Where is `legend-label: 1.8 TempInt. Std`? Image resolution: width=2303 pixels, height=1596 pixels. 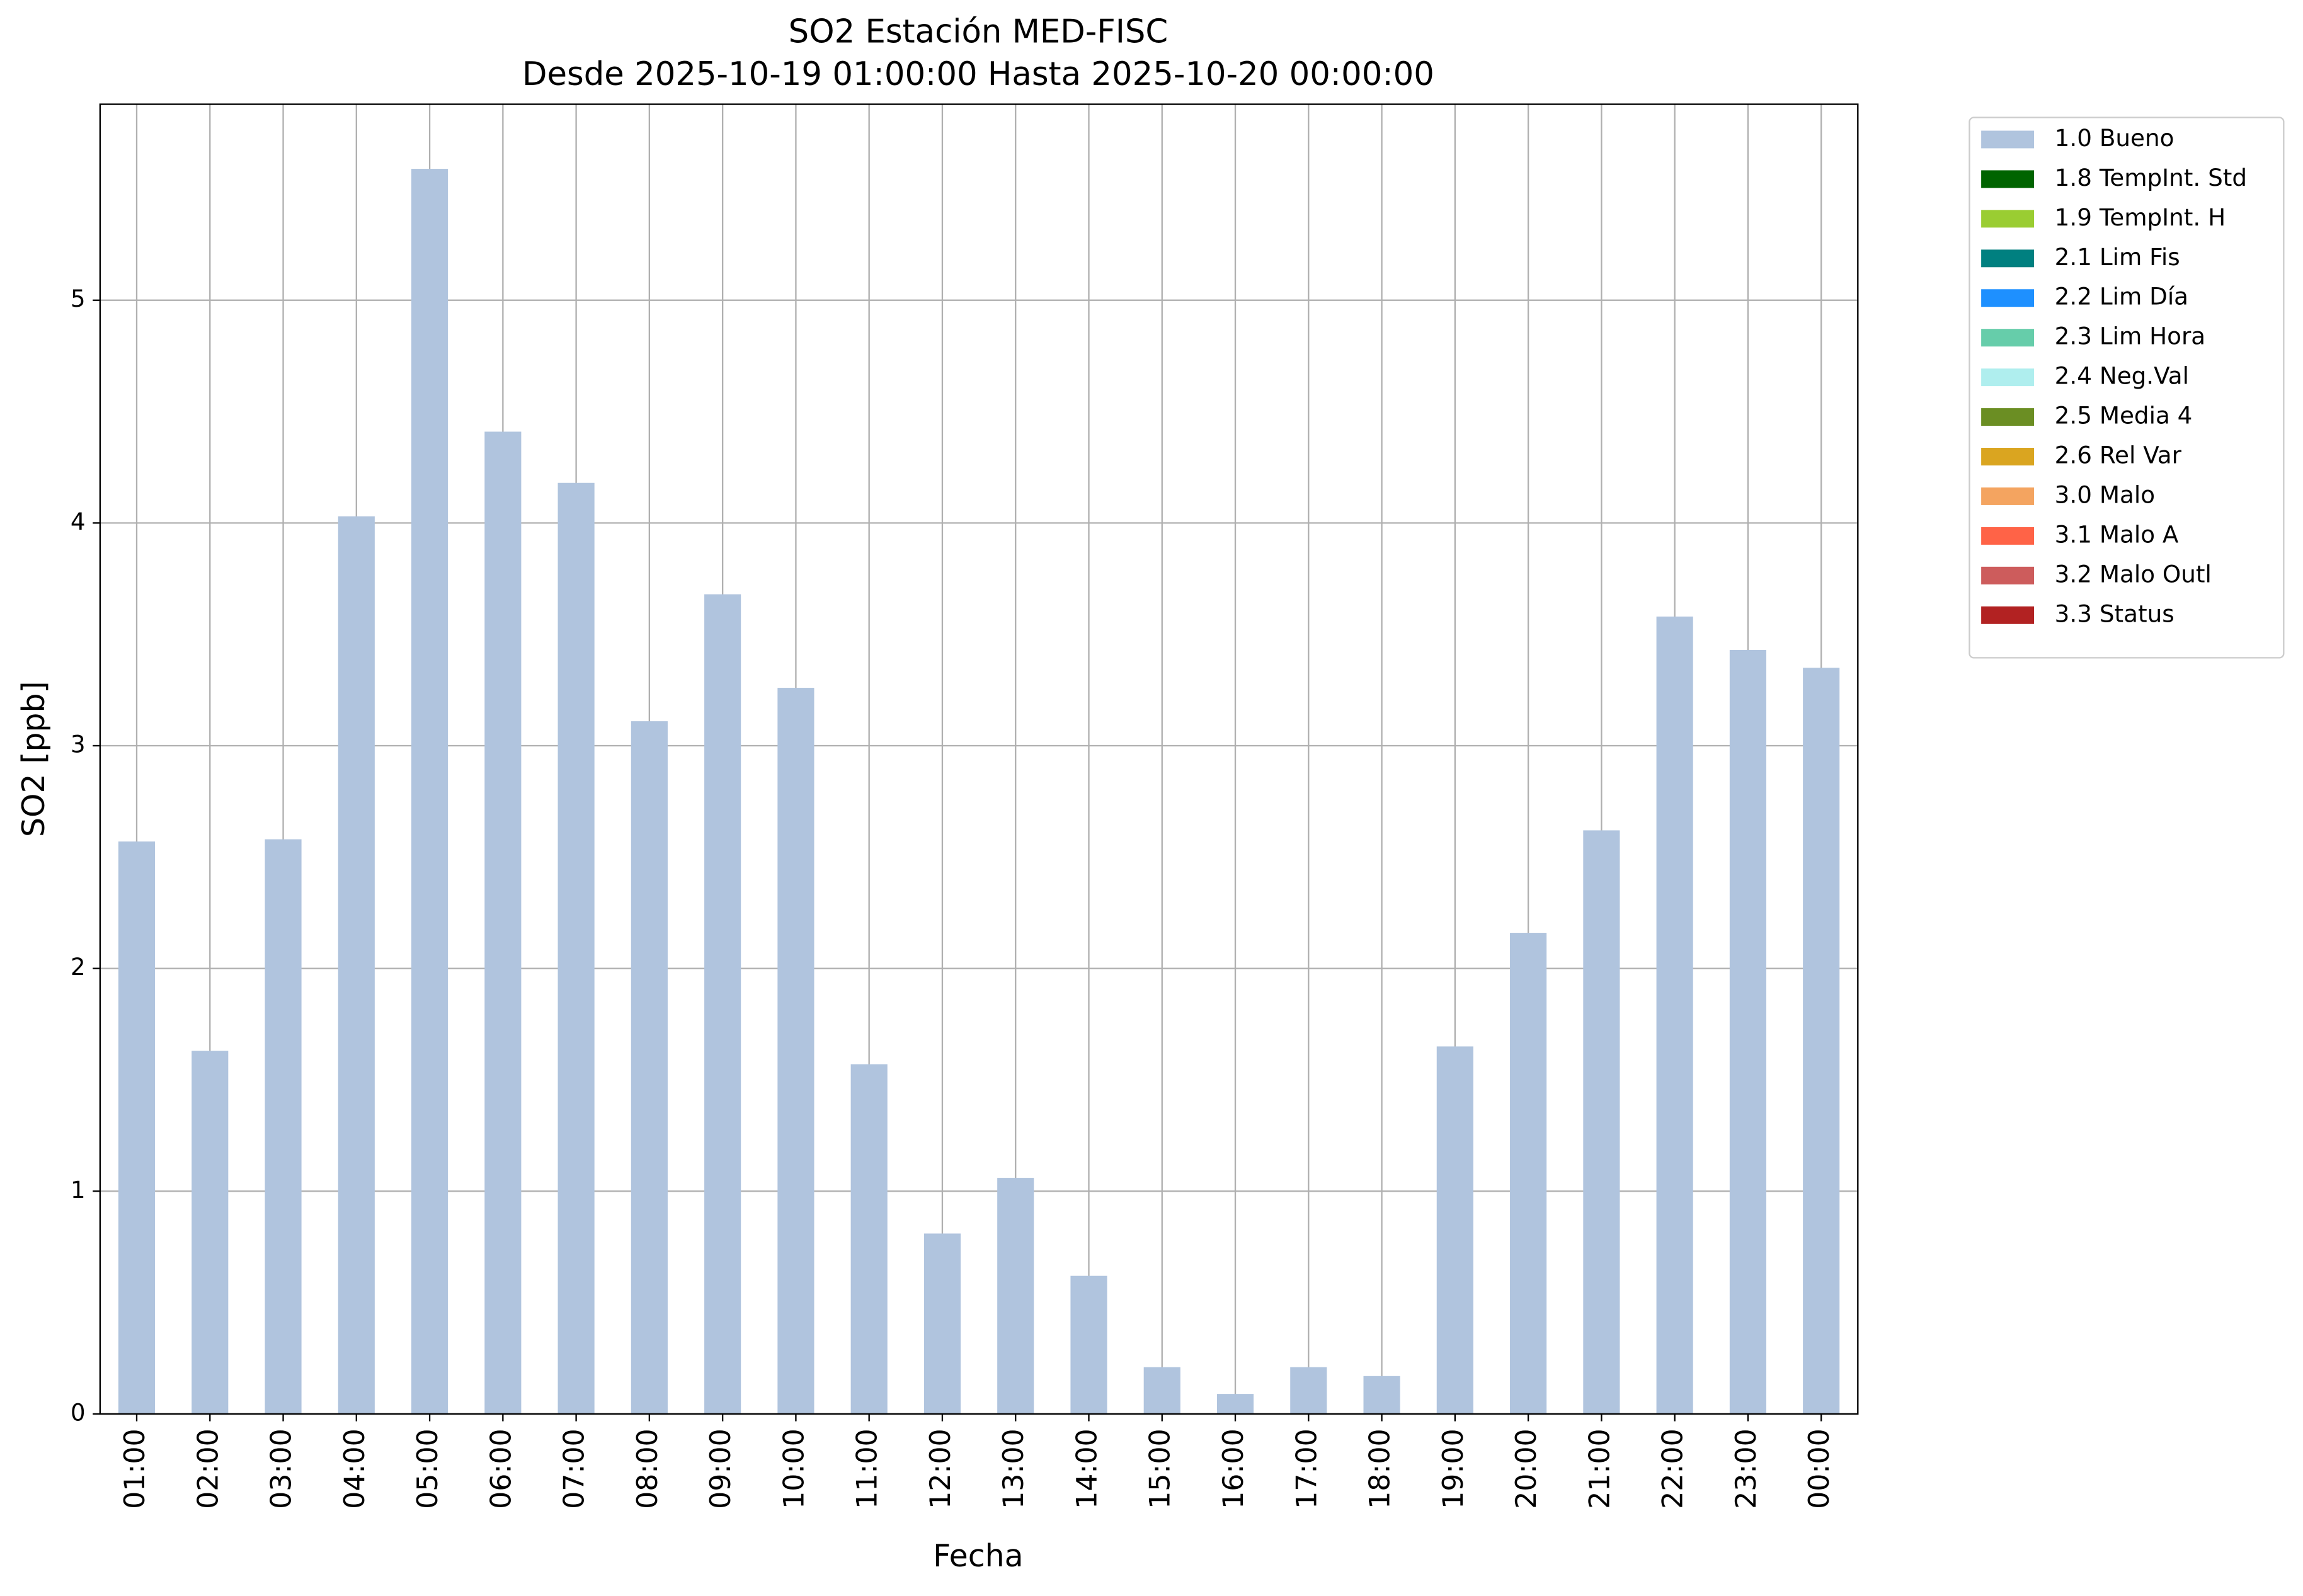 legend-label: 1.8 TempInt. Std is located at coordinates (2151, 177).